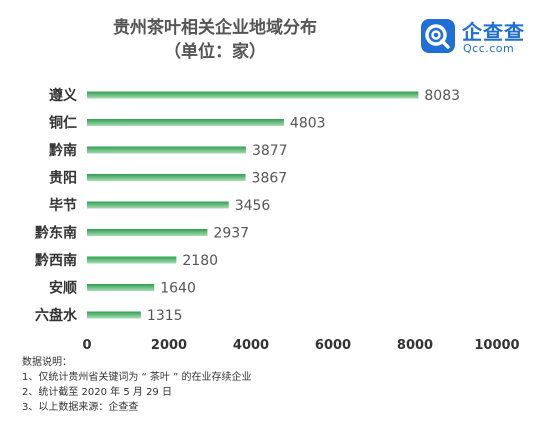 This screenshot has height=425, width=550. Describe the element at coordinates (489, 48) in the screenshot. I see `brand-domain: Qcc.com` at that location.